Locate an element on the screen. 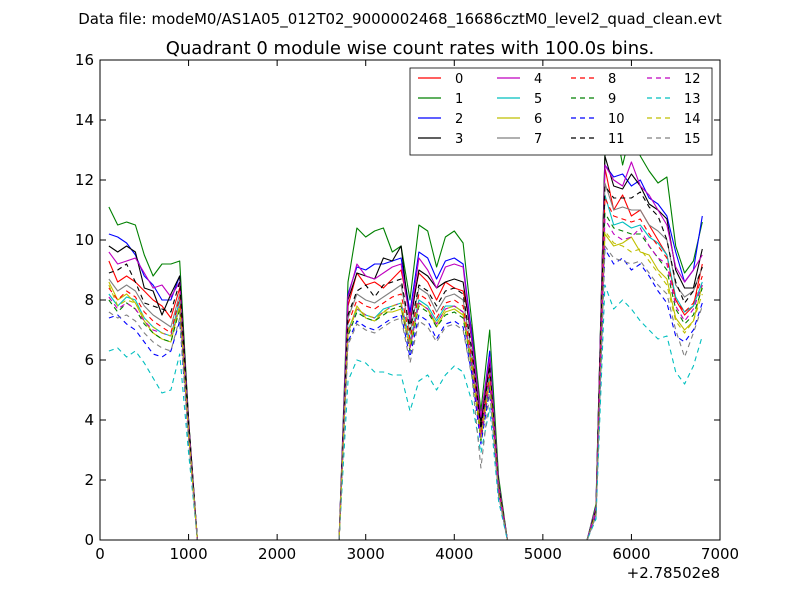 Image resolution: width=800 pixels, height=600 pixels. legend-label-12: 12 is located at coordinates (692, 79).